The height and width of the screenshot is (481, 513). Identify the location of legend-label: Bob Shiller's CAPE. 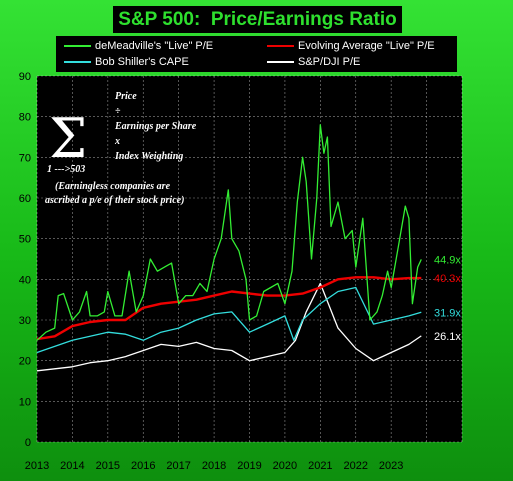
(142, 62).